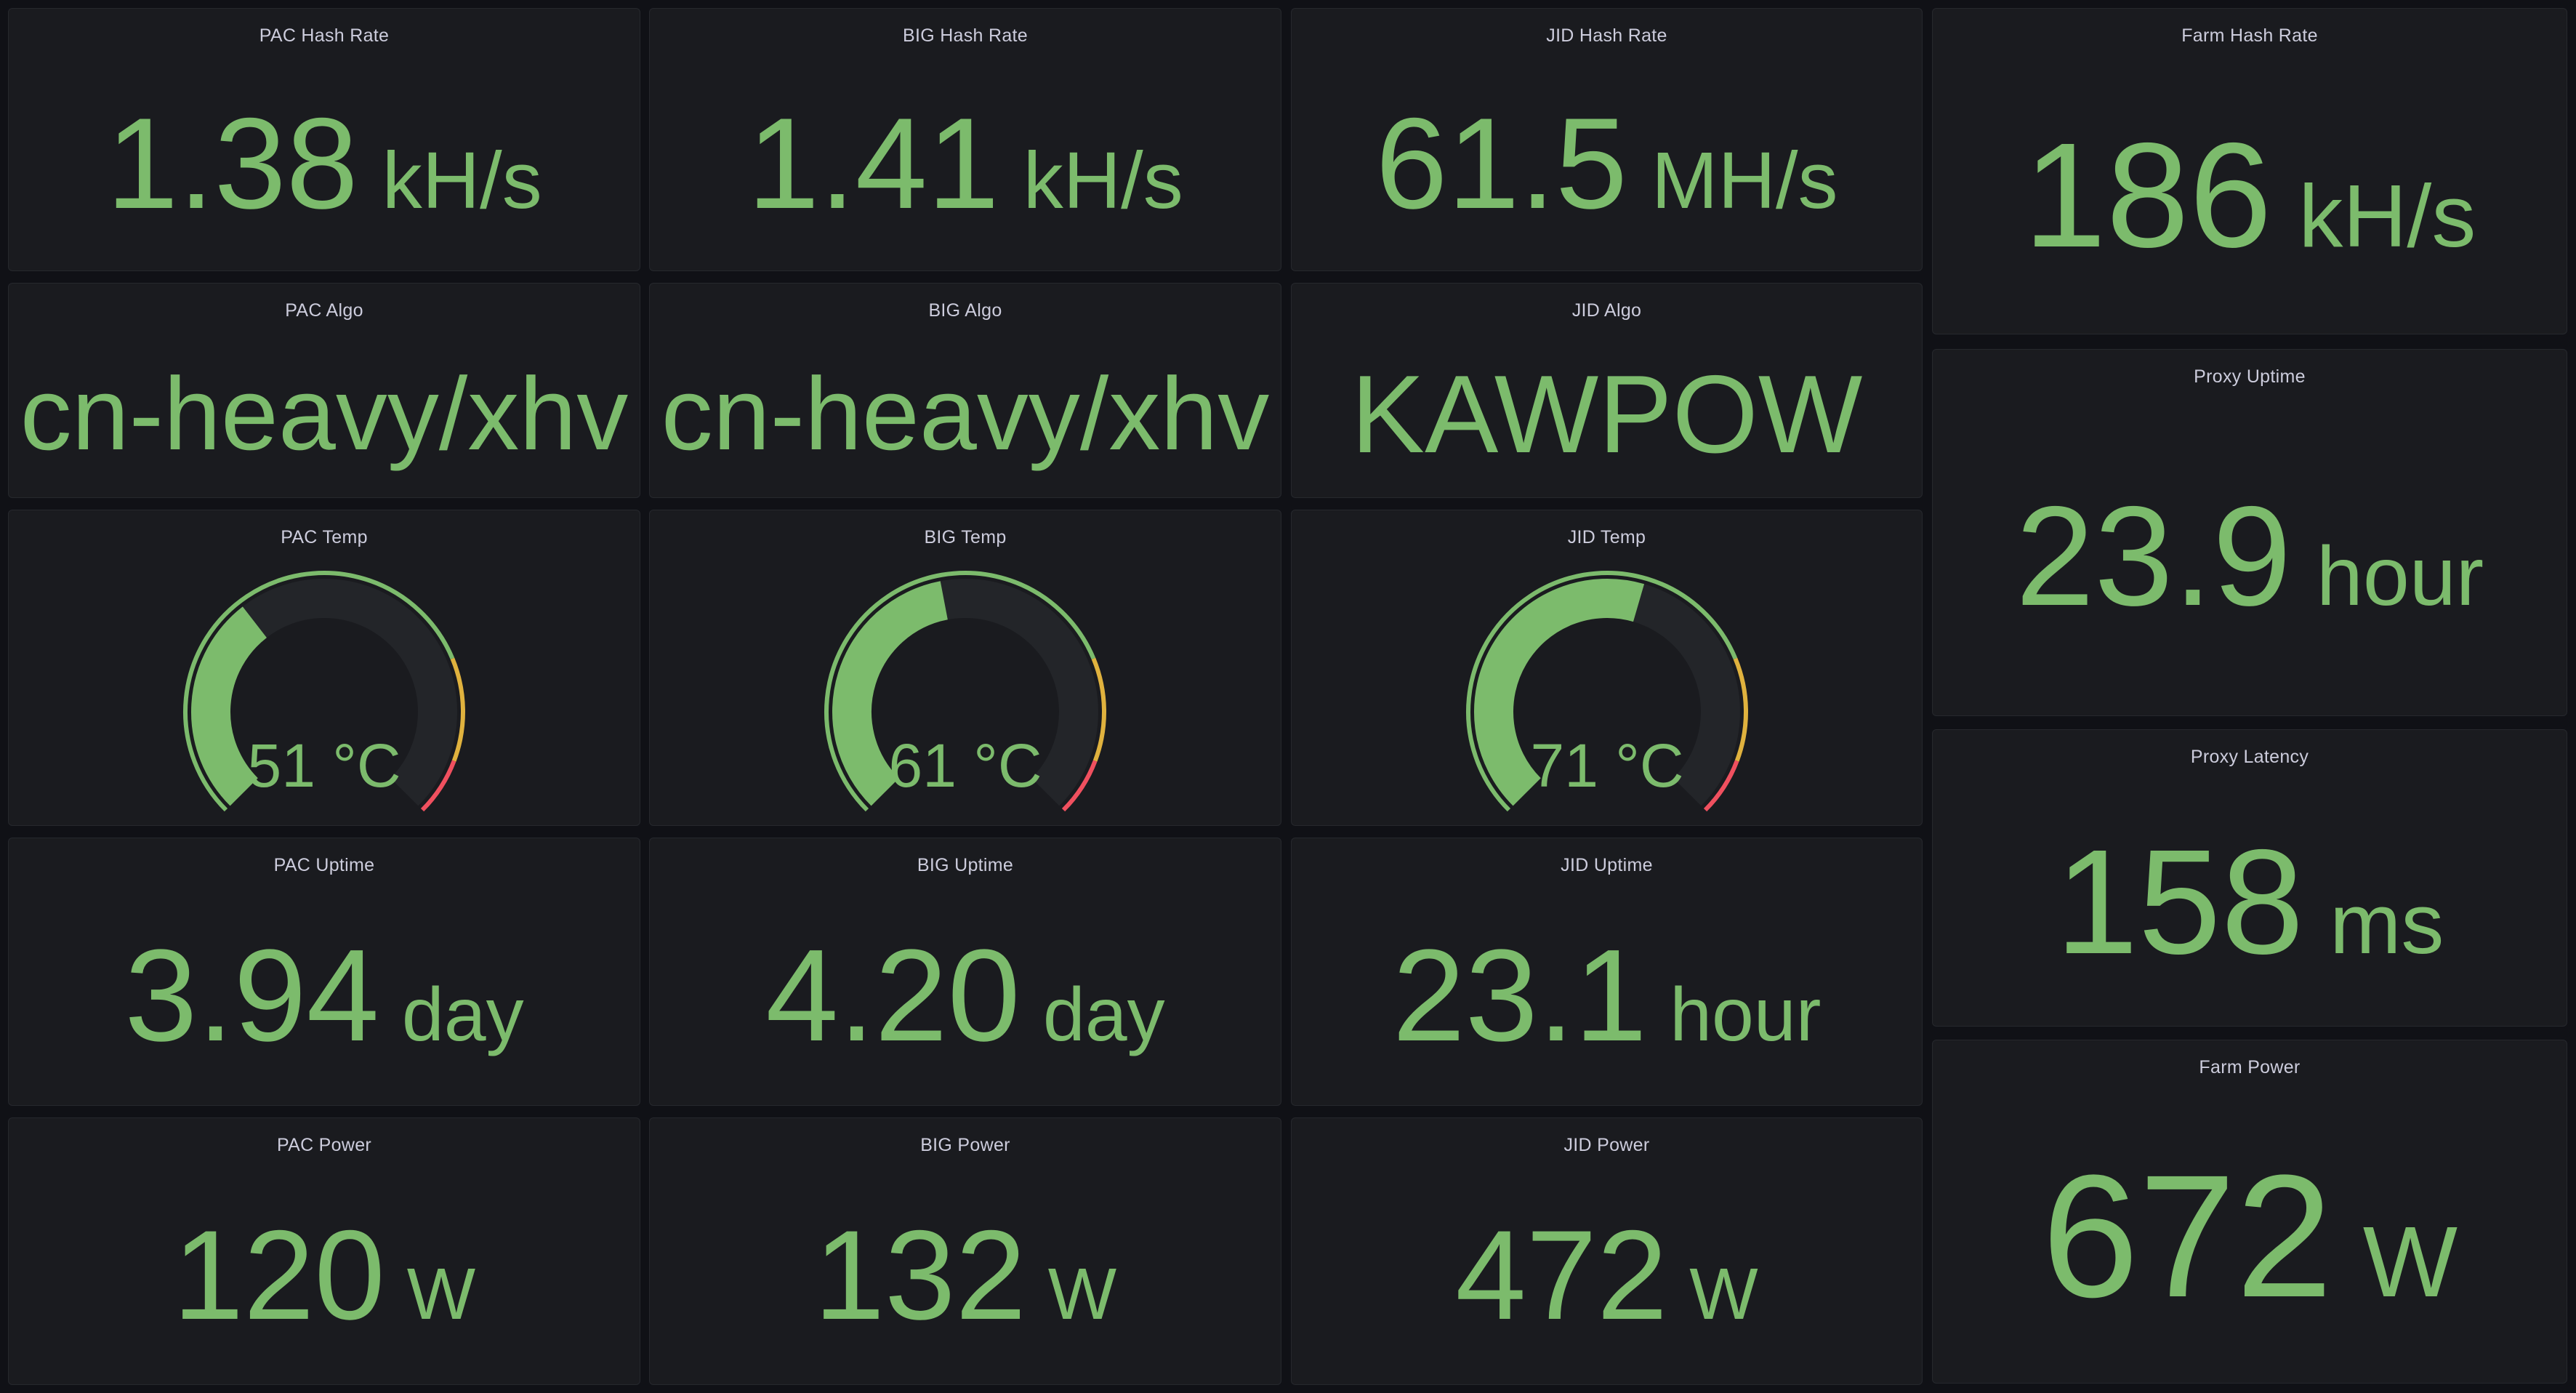 The height and width of the screenshot is (1393, 2576). I want to click on panel-proxy-latency: Proxy Latency 158 ms, so click(2249, 878).